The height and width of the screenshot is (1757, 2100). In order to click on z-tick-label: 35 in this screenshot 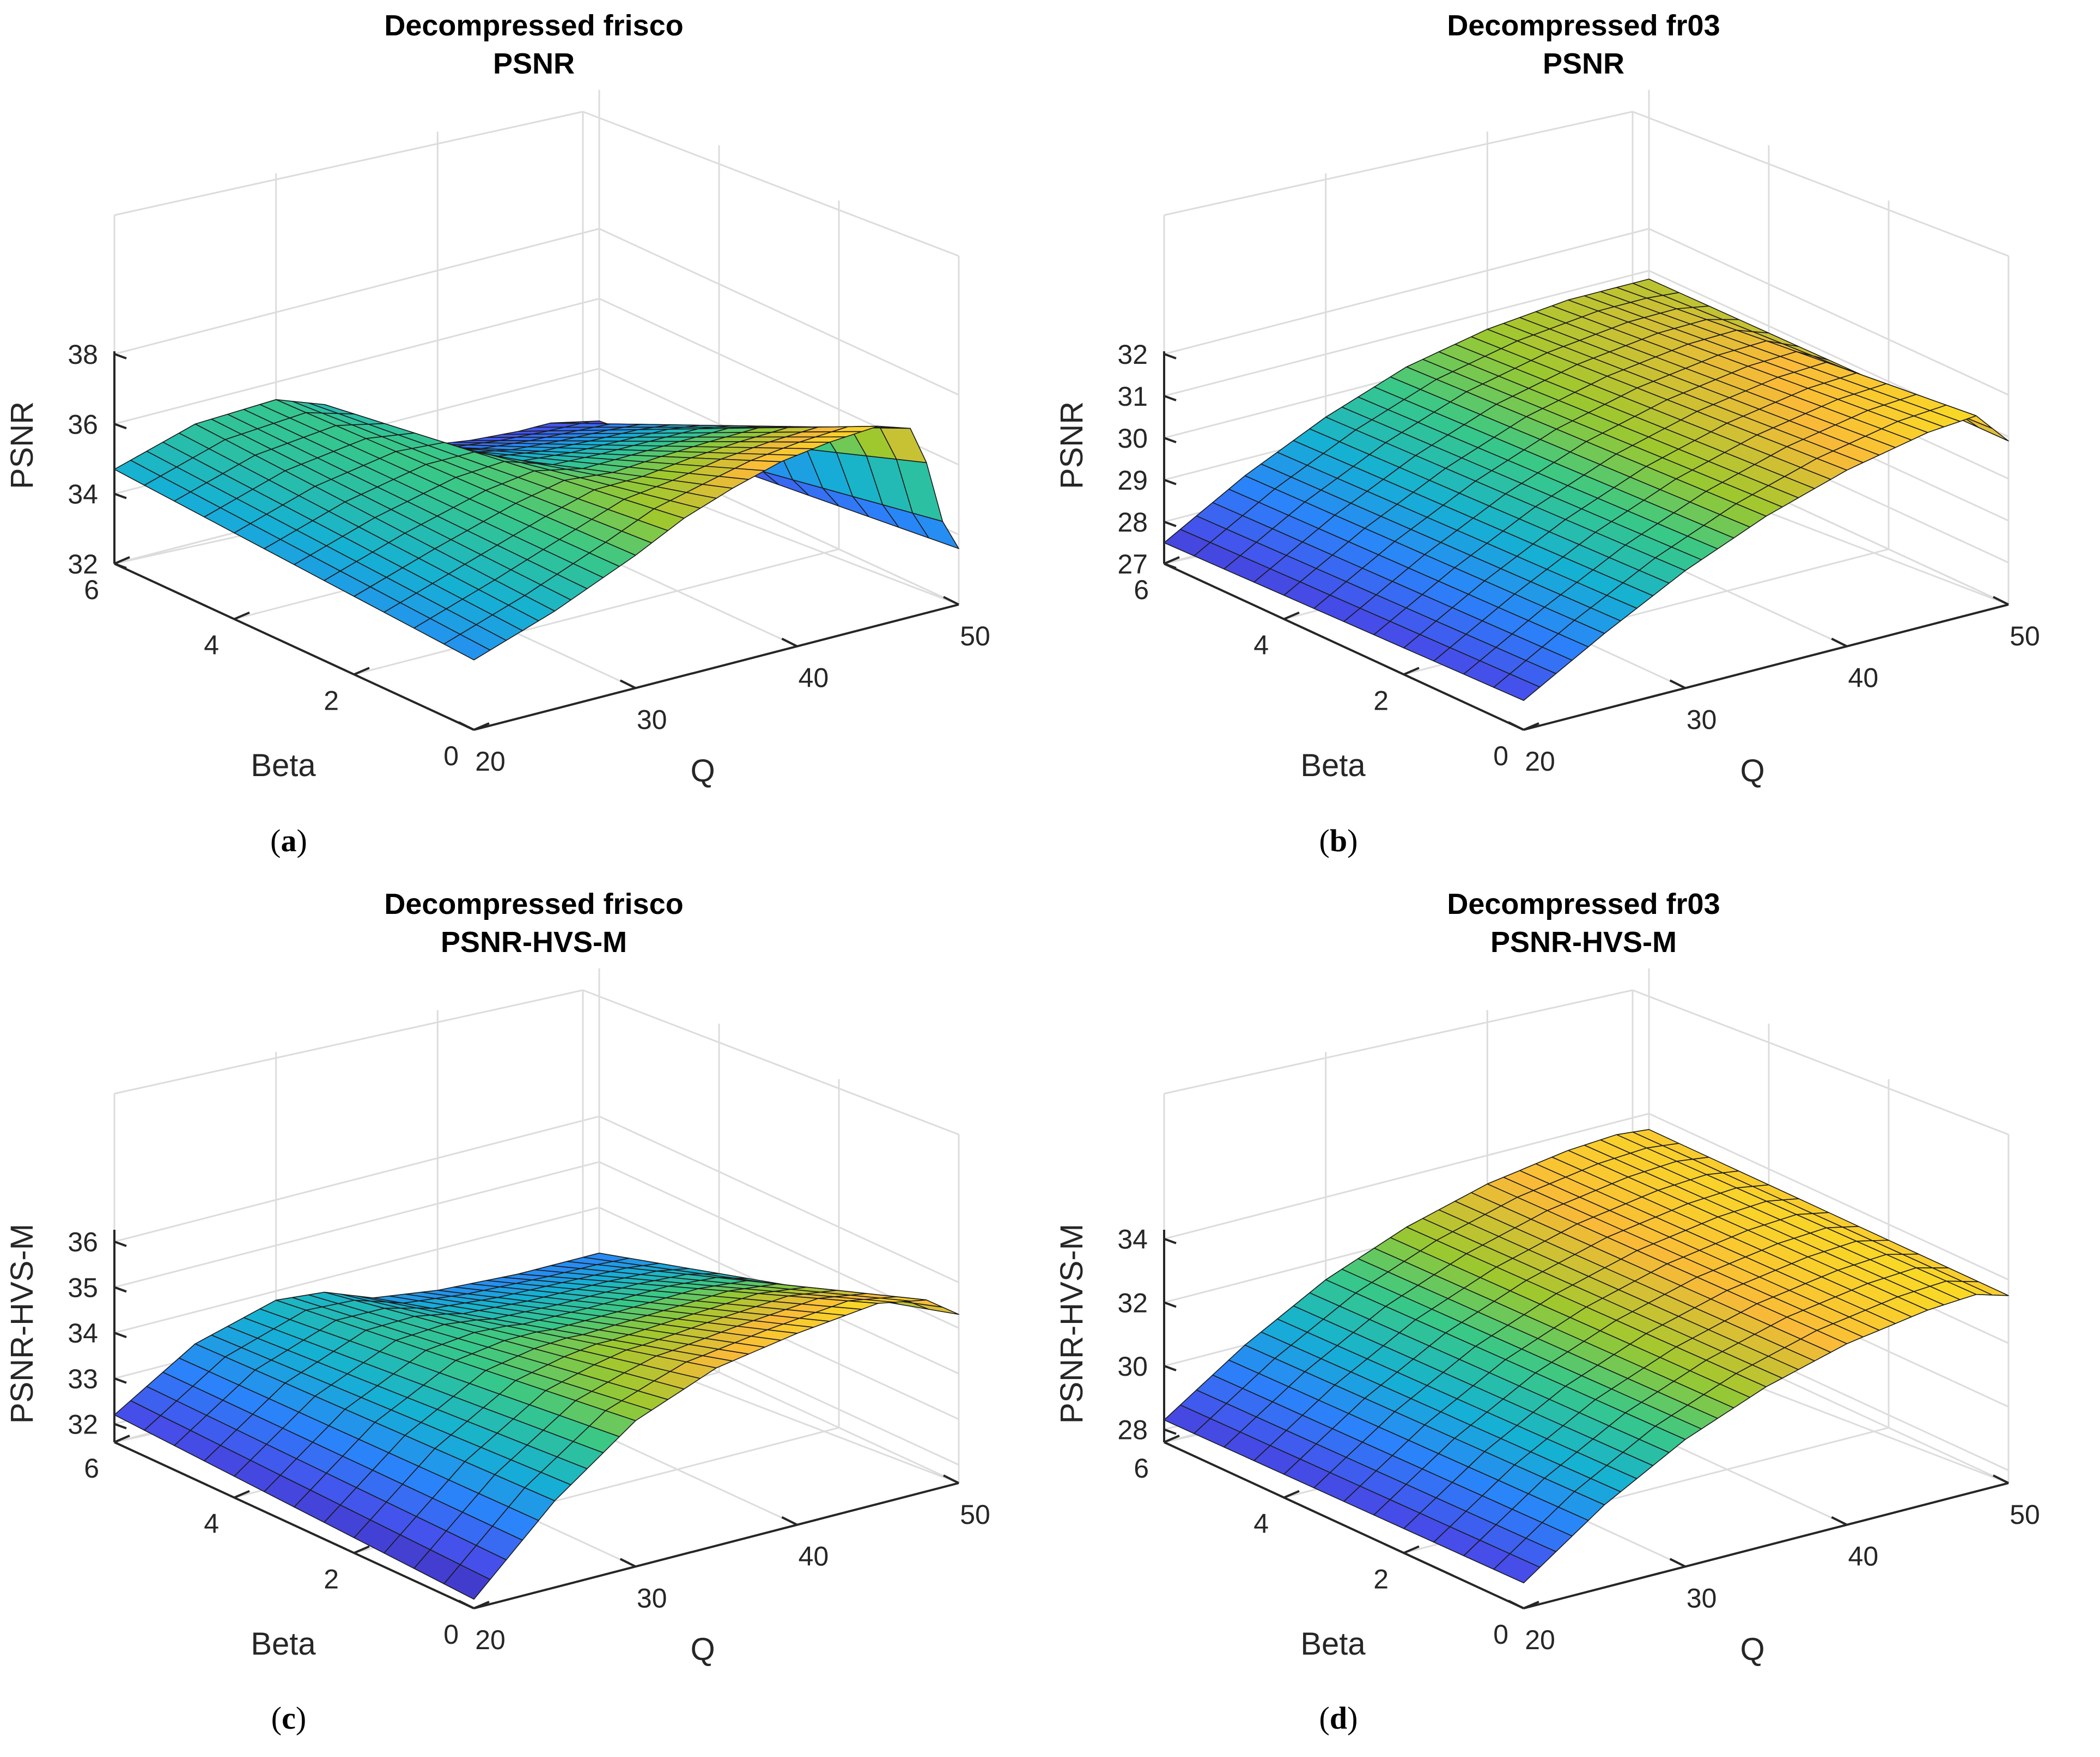, I will do `click(83, 1287)`.